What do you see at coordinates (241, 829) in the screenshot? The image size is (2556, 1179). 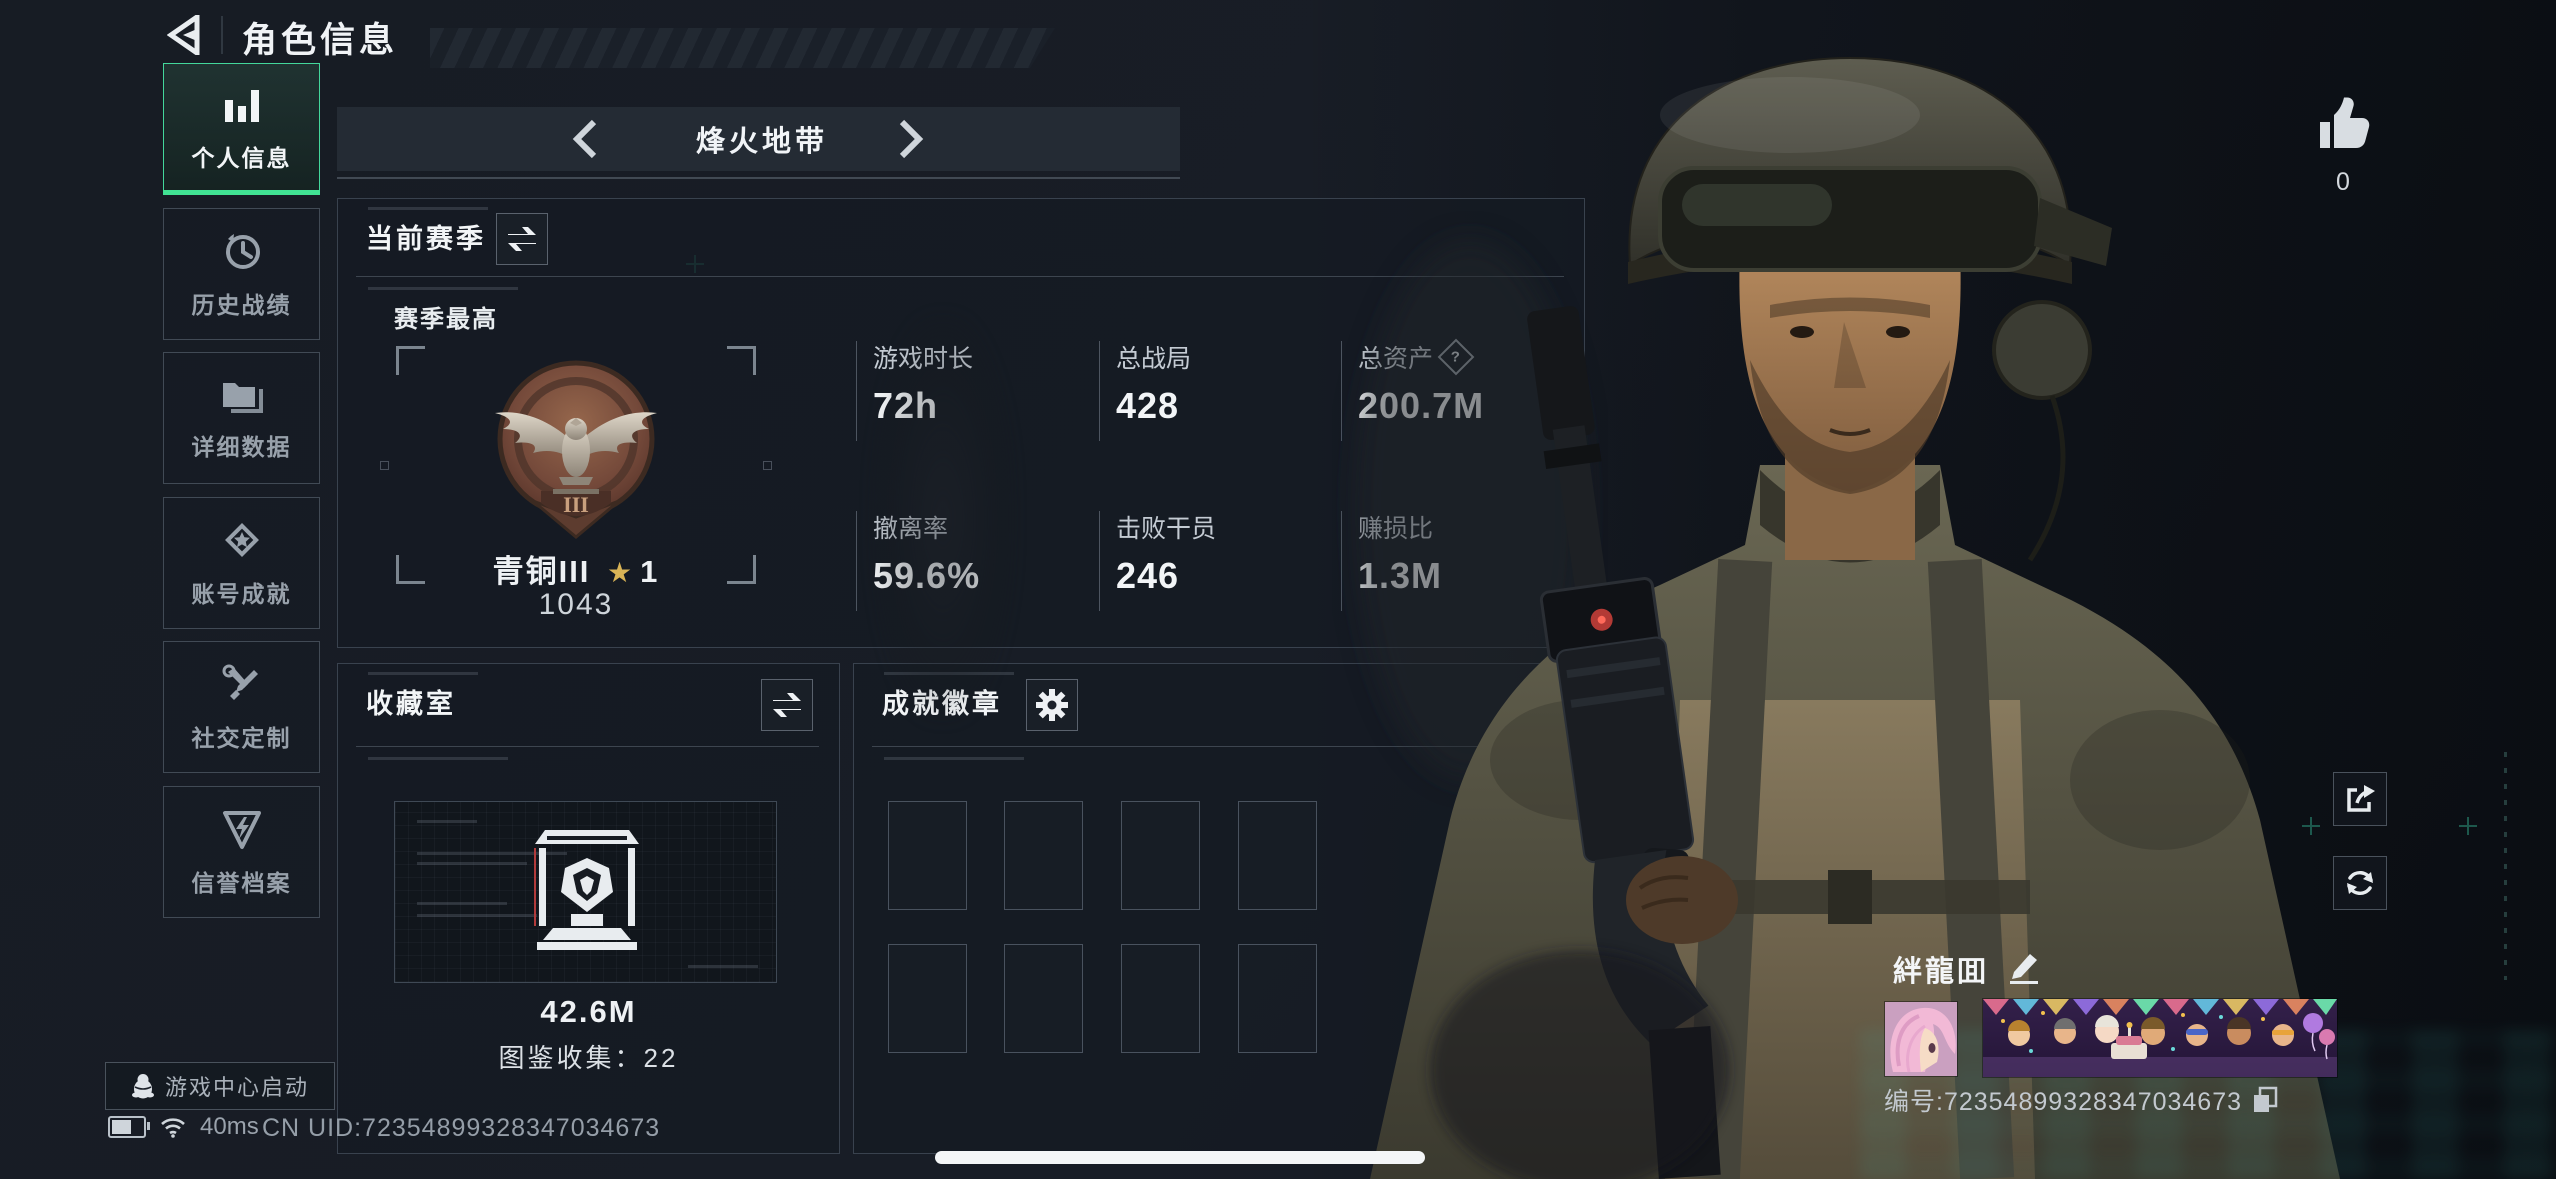 I see `shield-bolt-icon` at bounding box center [241, 829].